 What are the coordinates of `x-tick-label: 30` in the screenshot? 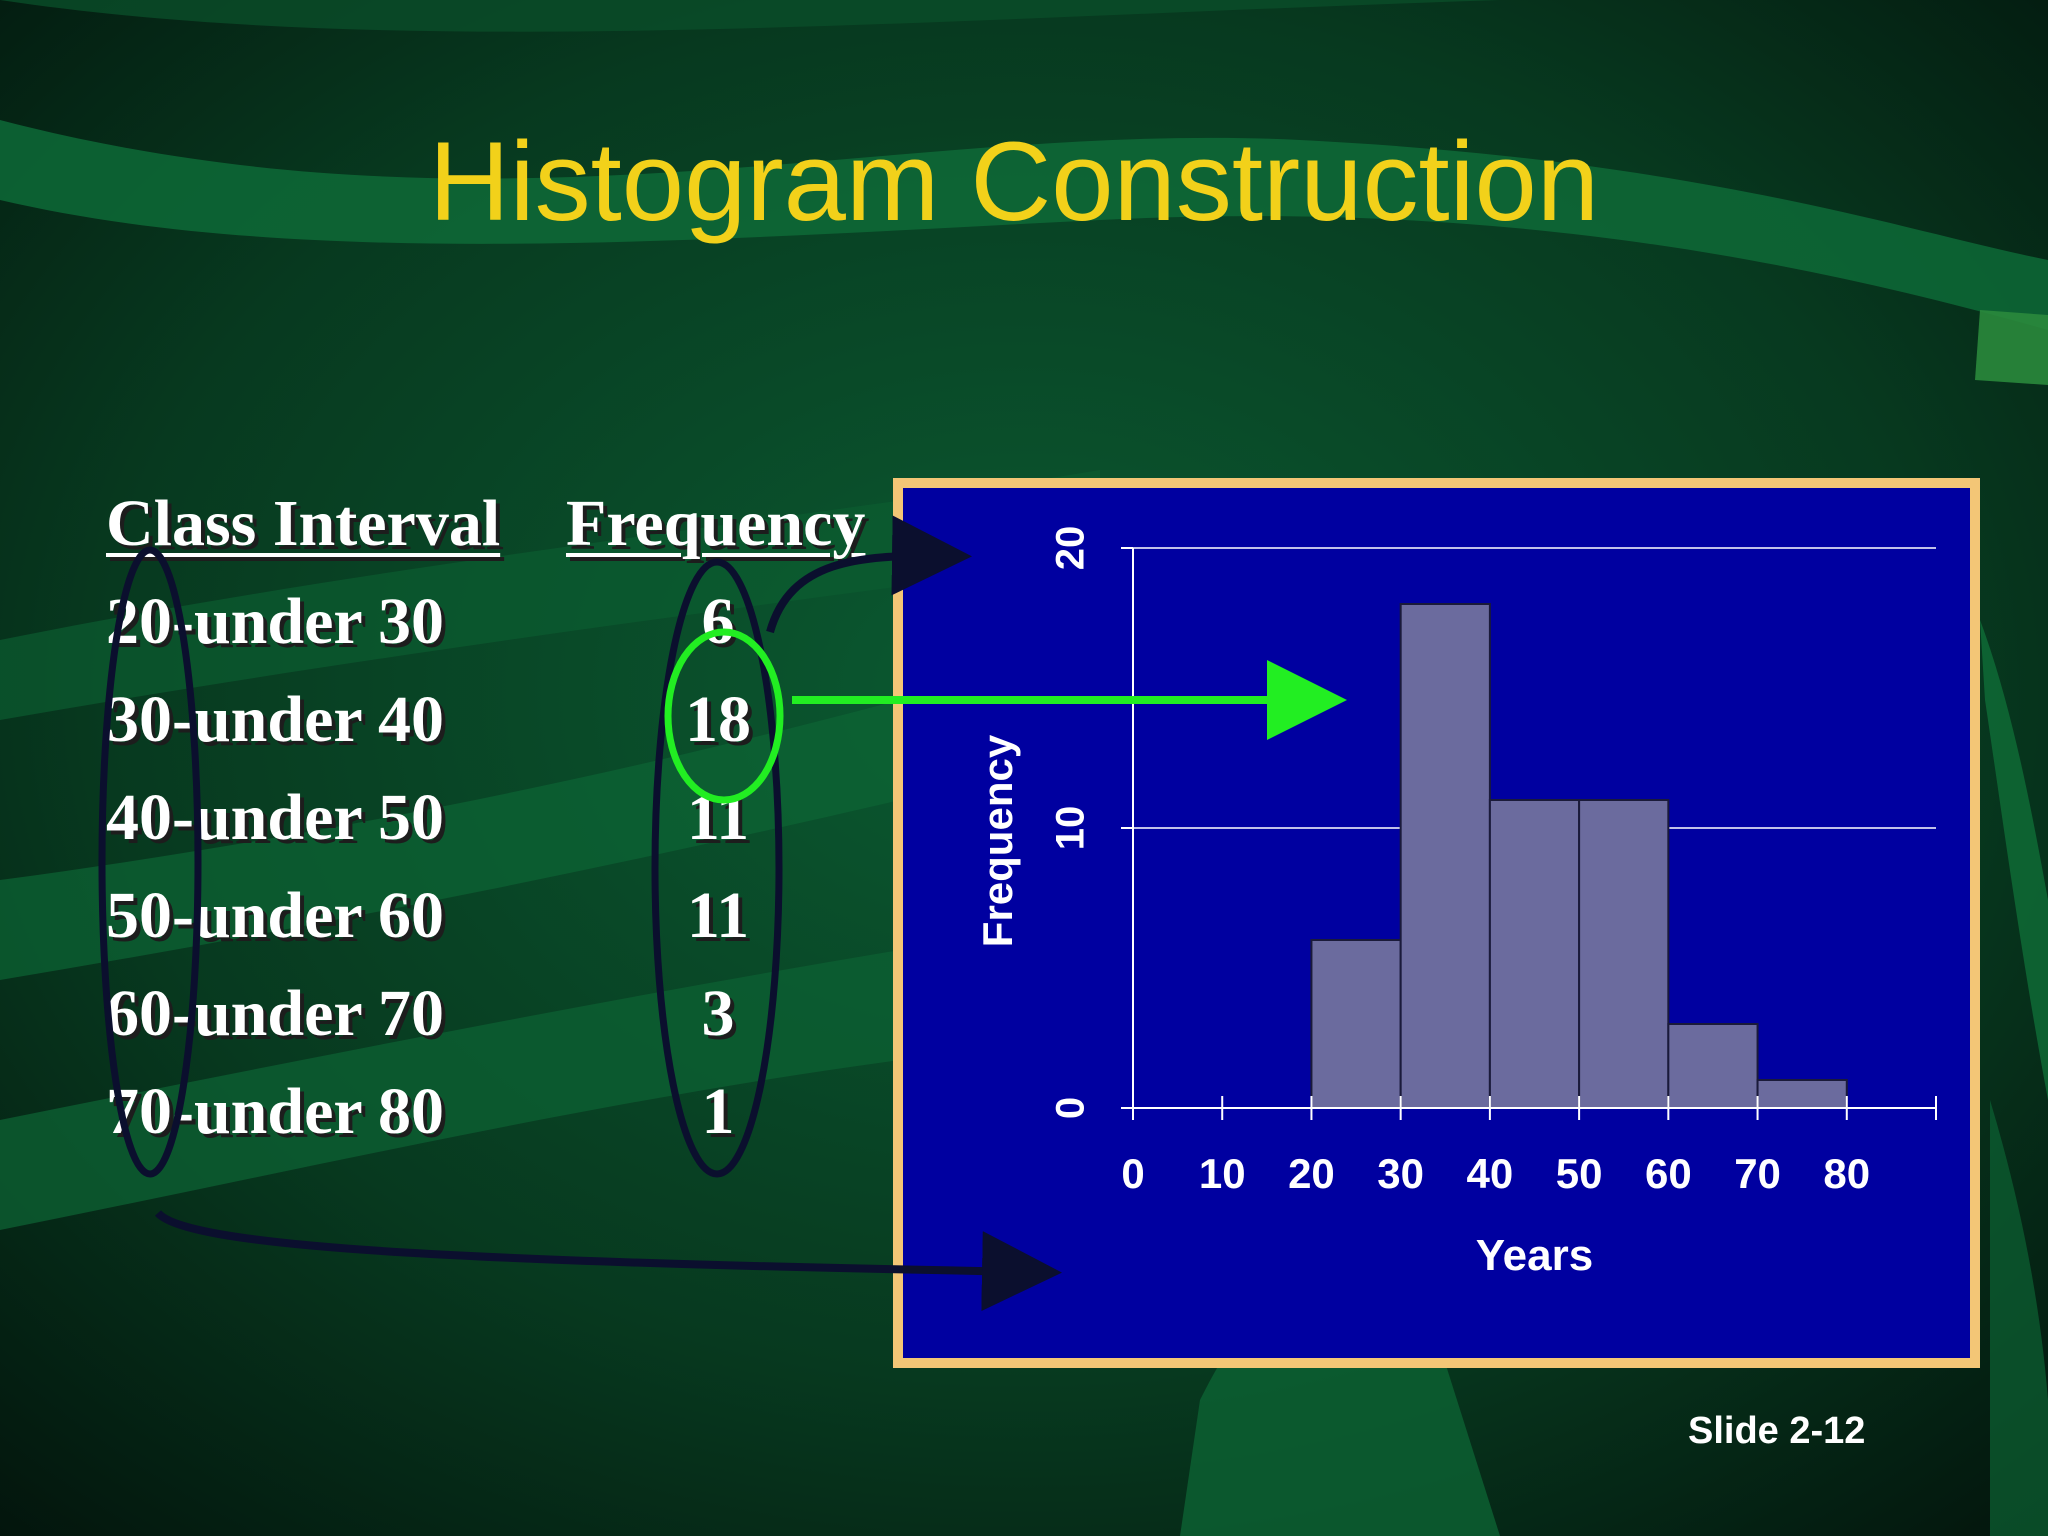 It's located at (1400, 1173).